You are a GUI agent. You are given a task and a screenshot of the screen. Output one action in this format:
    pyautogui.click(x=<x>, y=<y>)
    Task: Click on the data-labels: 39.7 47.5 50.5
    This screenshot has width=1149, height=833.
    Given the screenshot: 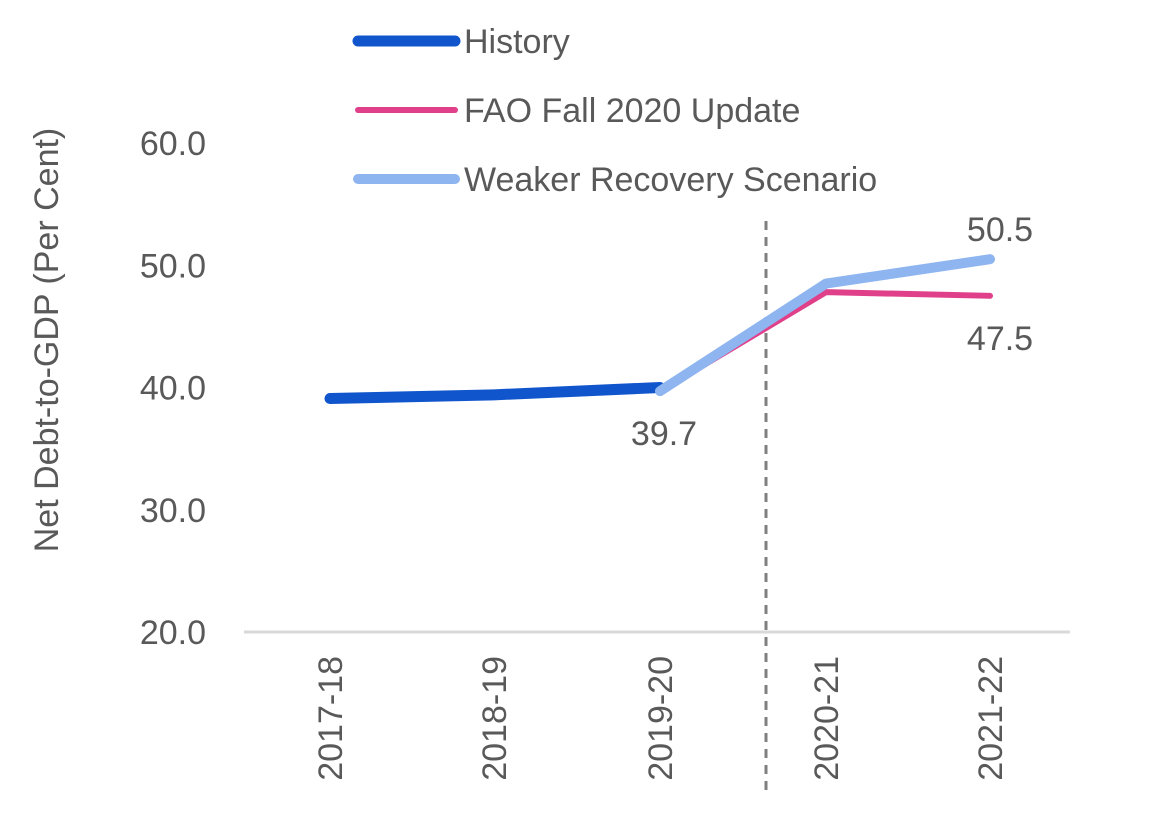 What is the action you would take?
    pyautogui.click(x=832, y=332)
    